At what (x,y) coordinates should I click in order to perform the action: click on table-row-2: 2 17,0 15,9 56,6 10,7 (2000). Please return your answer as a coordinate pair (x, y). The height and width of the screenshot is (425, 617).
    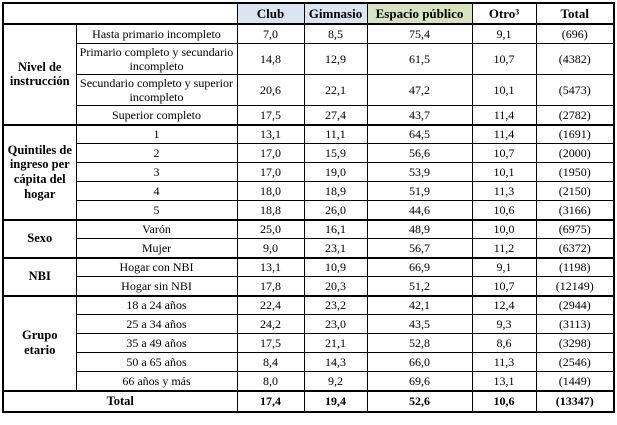
    Looking at the image, I should click on (309, 153).